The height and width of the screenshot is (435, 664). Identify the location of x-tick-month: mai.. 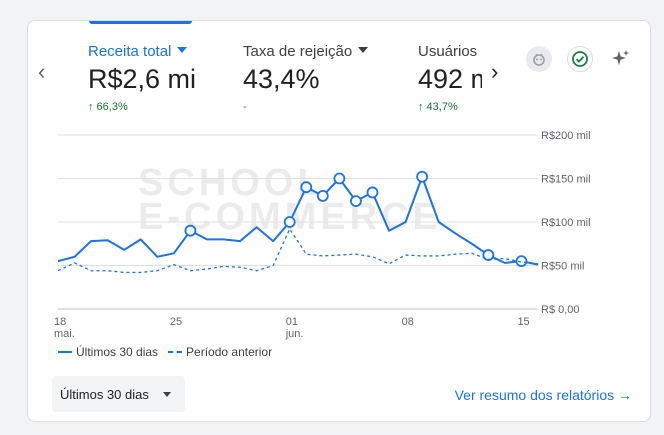
(64, 334).